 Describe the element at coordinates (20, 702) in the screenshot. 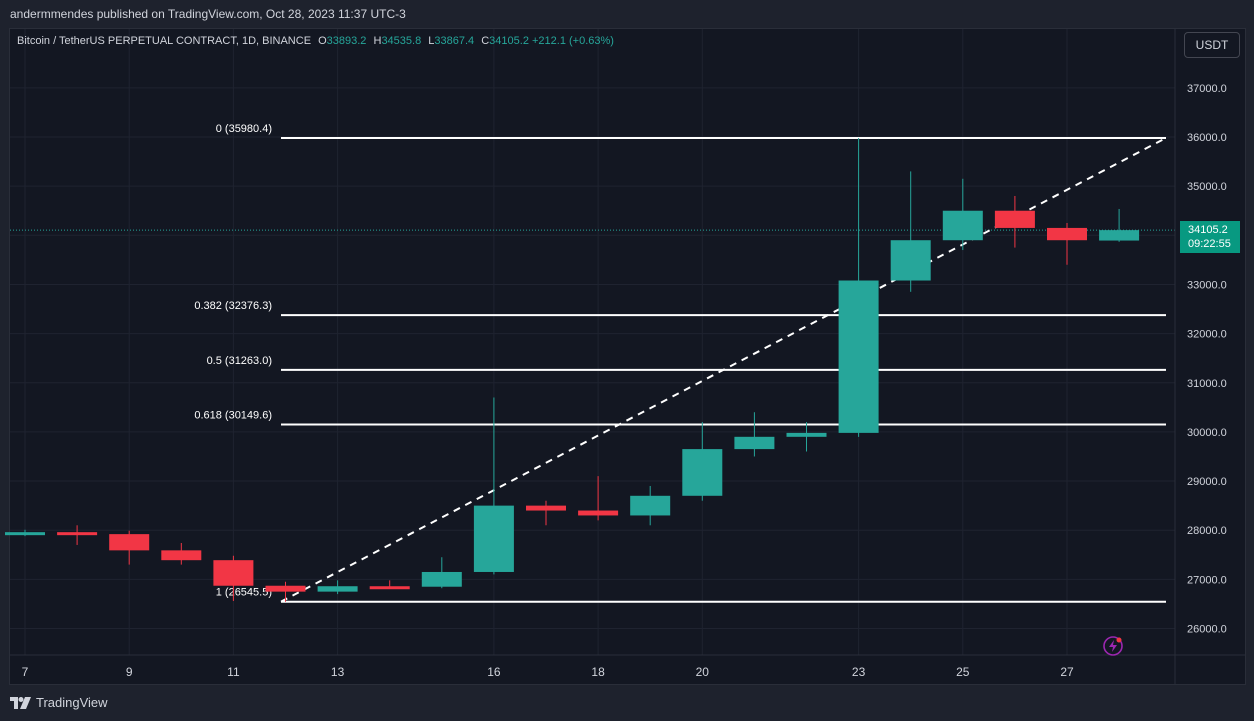

I see `tradingview-logo-icon` at that location.